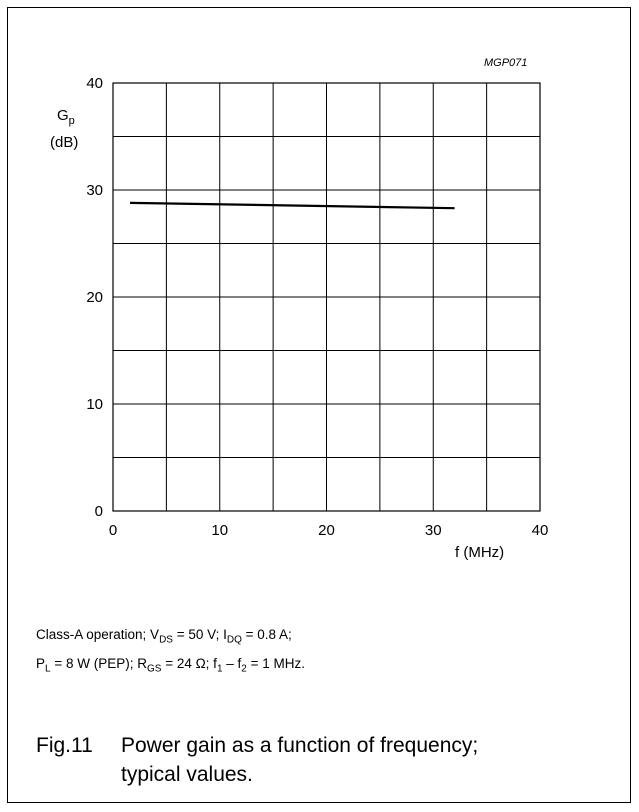 The width and height of the screenshot is (639, 812). Describe the element at coordinates (64, 745) in the screenshot. I see `figure-number: Fig.11` at that location.